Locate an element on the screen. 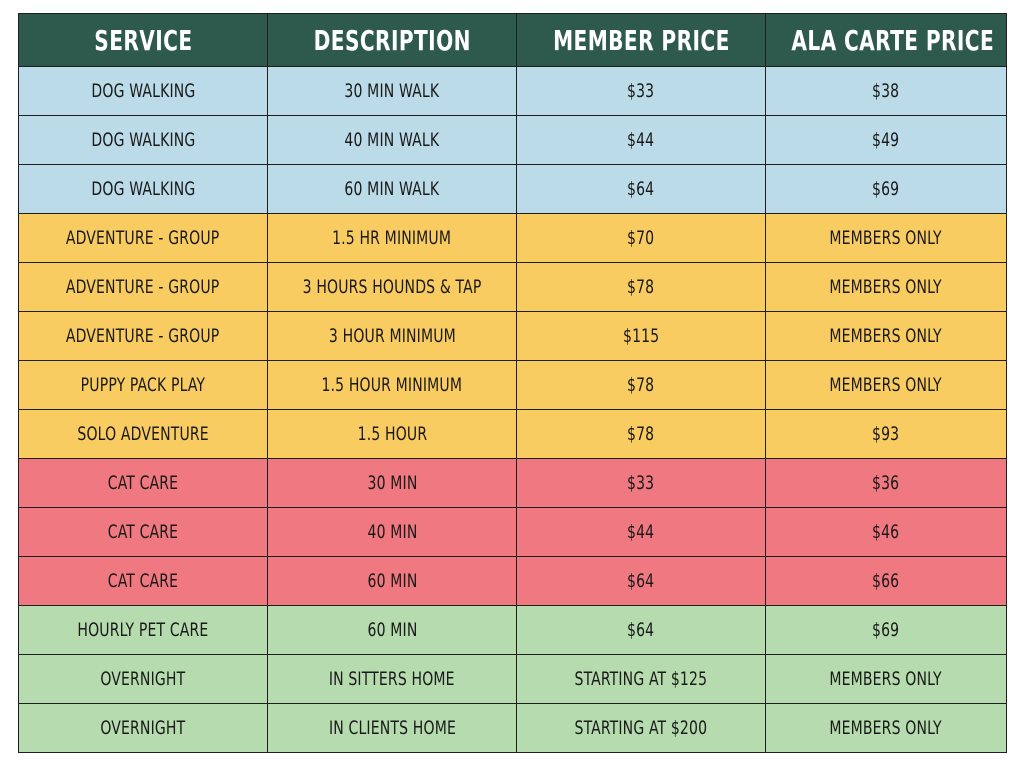 This screenshot has width=1024, height=768. cell-description-text: 1.5 HOUR MINIMUM is located at coordinates (392, 385).